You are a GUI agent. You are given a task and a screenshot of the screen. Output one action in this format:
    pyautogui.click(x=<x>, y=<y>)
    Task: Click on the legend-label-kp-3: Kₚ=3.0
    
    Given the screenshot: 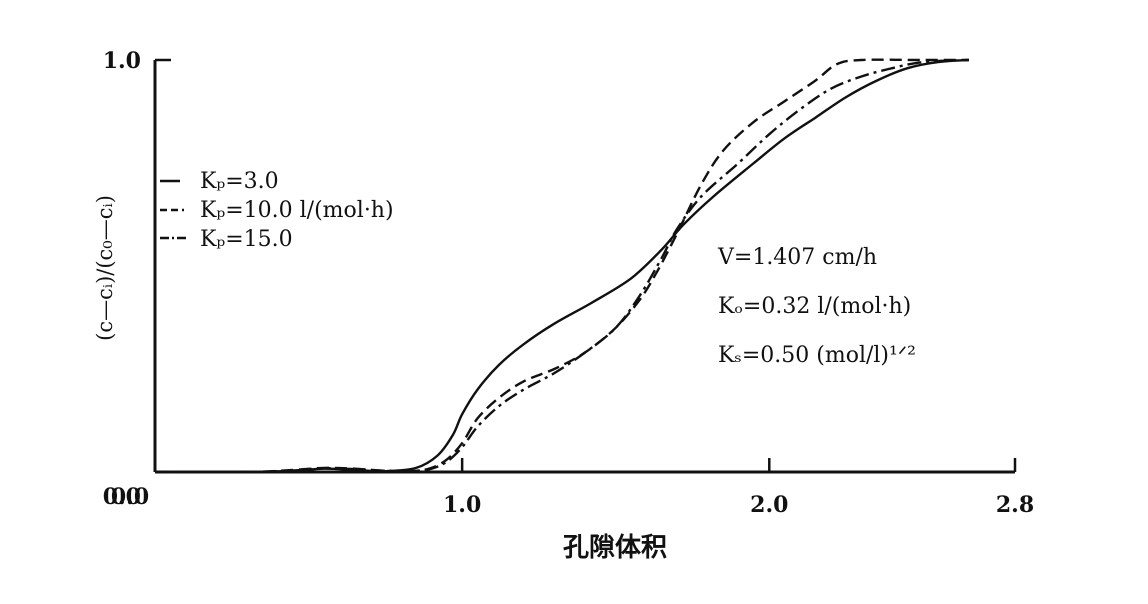 What is the action you would take?
    pyautogui.click(x=239, y=181)
    